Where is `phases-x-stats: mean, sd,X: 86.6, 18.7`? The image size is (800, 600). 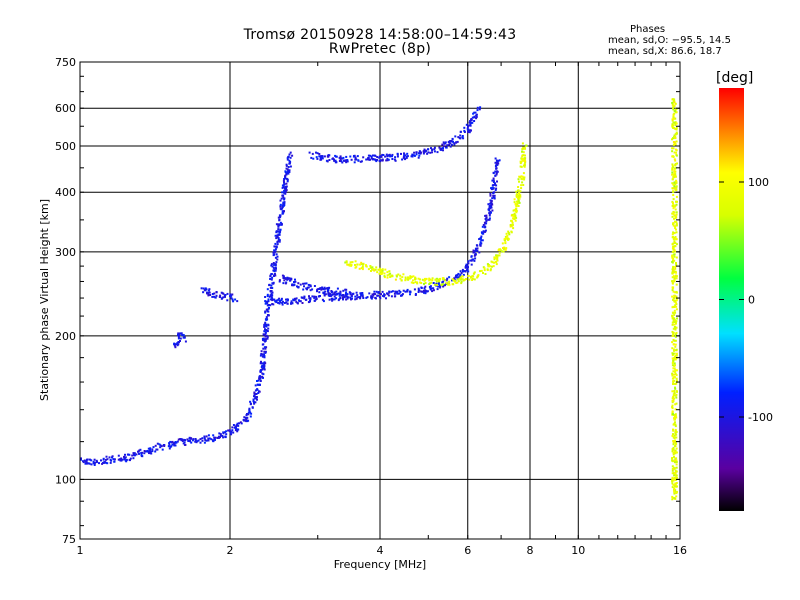
phases-x-stats: mean, sd,X: 86.6, 18.7 is located at coordinates (665, 51).